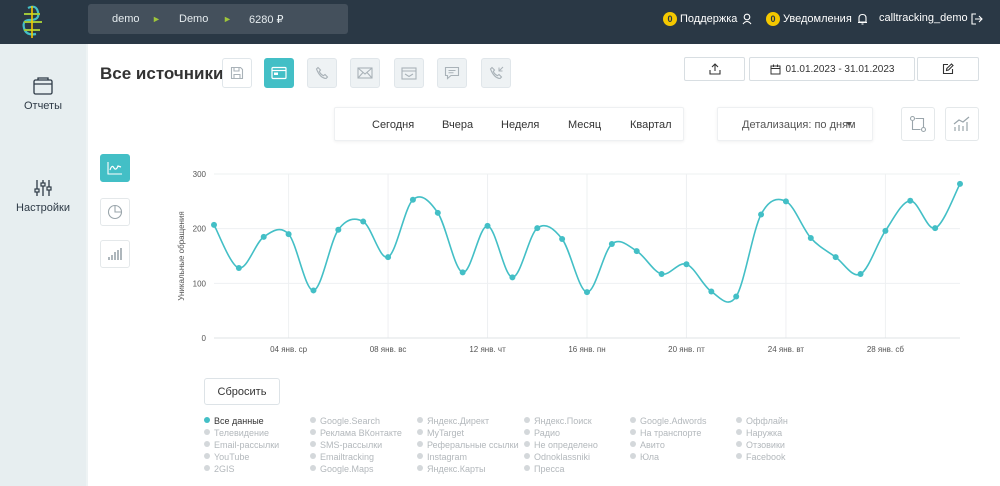 This screenshot has width=1000, height=486. I want to click on legend-item: SMS-рассылки, so click(346, 445).